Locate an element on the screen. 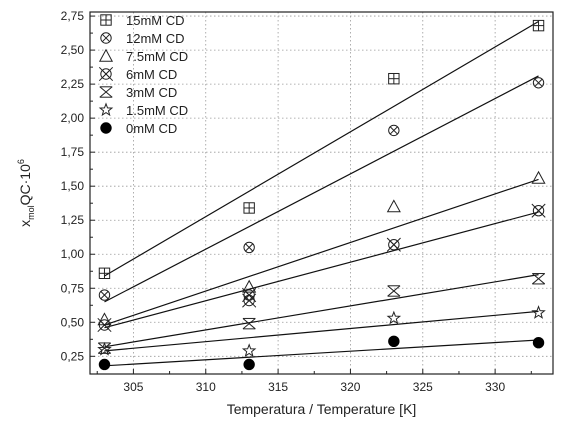 This screenshot has height=426, width=563. x-tick-label: 315 is located at coordinates (278, 387).